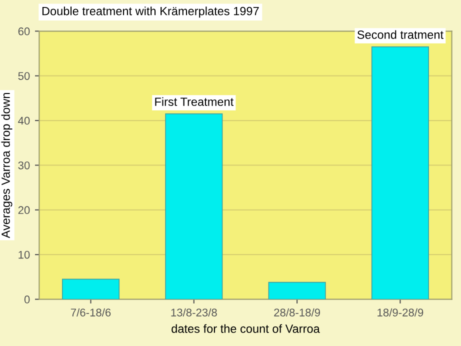 This screenshot has height=346, width=461. What do you see at coordinates (246, 328) in the screenshot?
I see `x-axis-title: dates for the count of Varroa` at bounding box center [246, 328].